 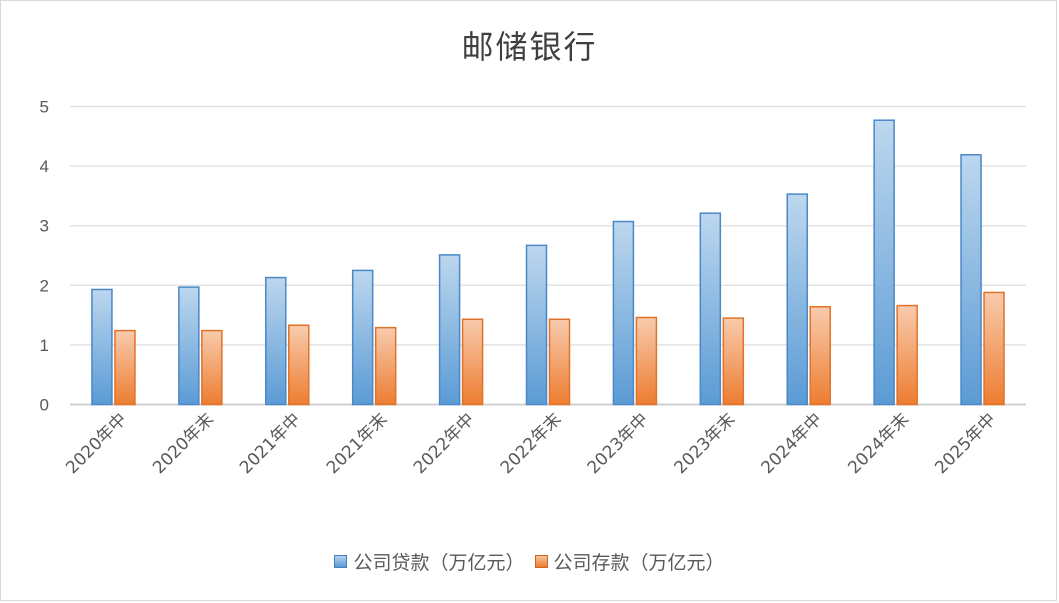 I want to click on y-axis: 0 1 2 3 4 5, so click(x=44, y=256).